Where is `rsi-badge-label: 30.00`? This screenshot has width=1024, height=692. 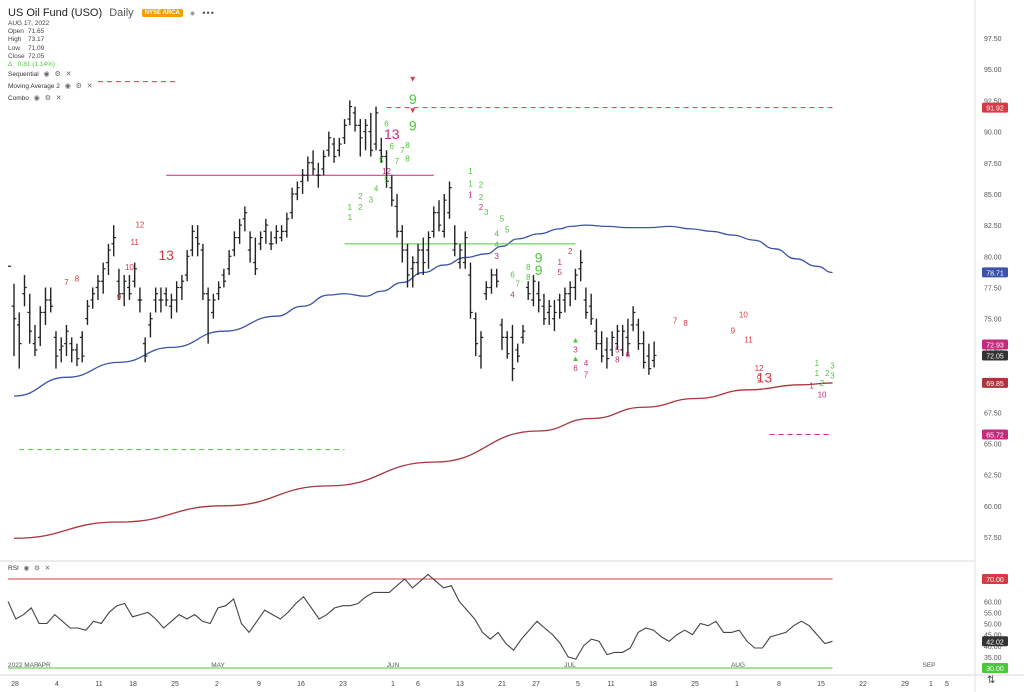 rsi-badge-label: 30.00 is located at coordinates (995, 669).